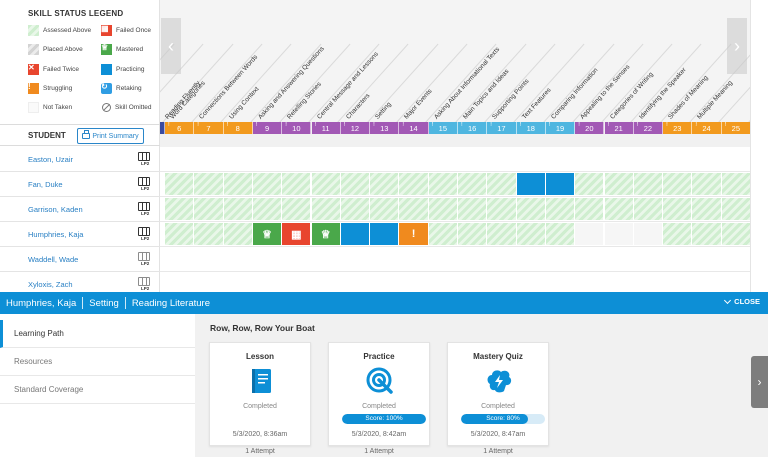 This screenshot has width=768, height=457. Describe the element at coordinates (414, 234) in the screenshot. I see `struggling-cell: !` at that location.